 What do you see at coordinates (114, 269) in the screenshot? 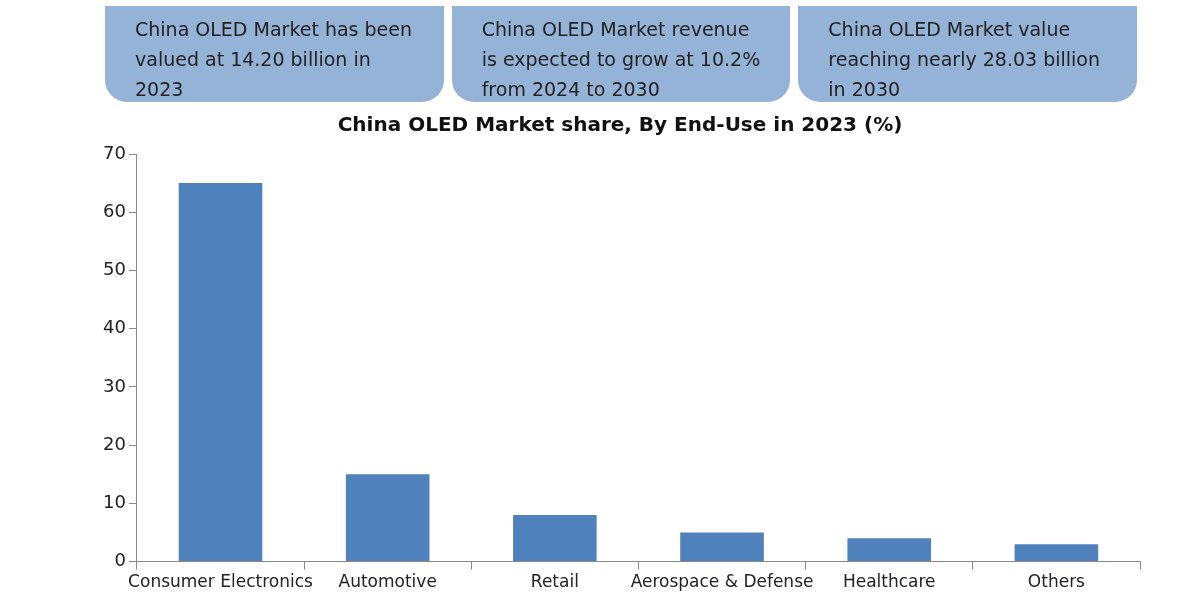
I see `y-tick-label: 50` at bounding box center [114, 269].